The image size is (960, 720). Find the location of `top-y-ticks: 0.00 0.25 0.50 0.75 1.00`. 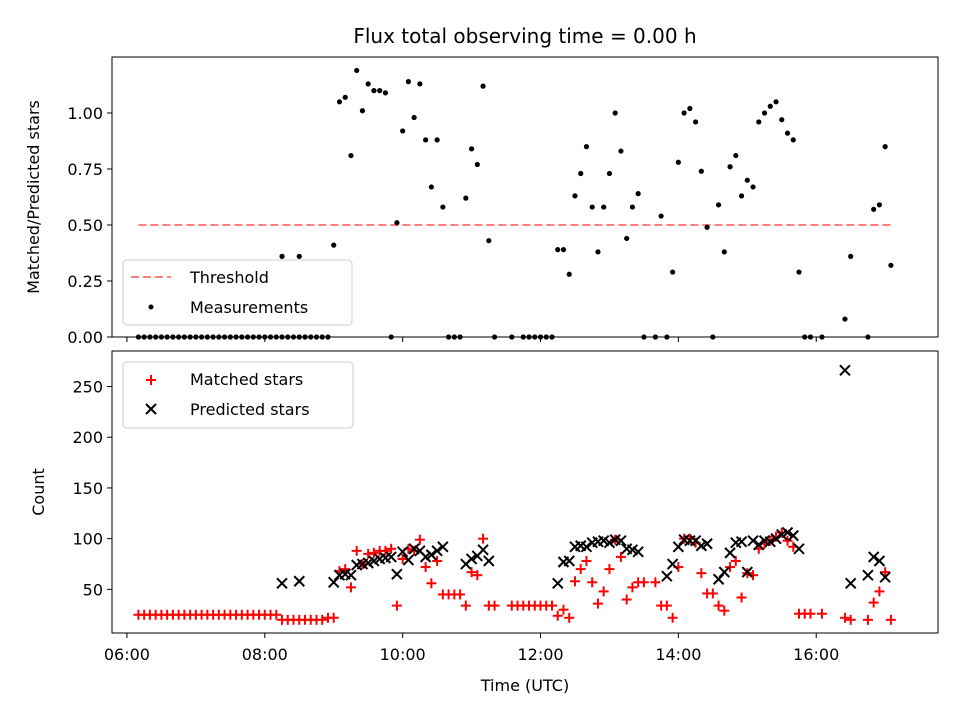

top-y-ticks: 0.00 0.25 0.50 0.75 1.00 is located at coordinates (89, 225).